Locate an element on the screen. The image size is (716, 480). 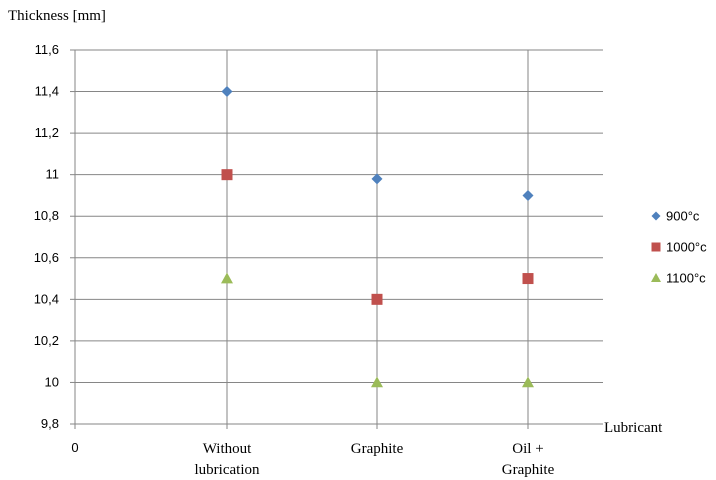
legend-item: 1000°c is located at coordinates (679, 247).